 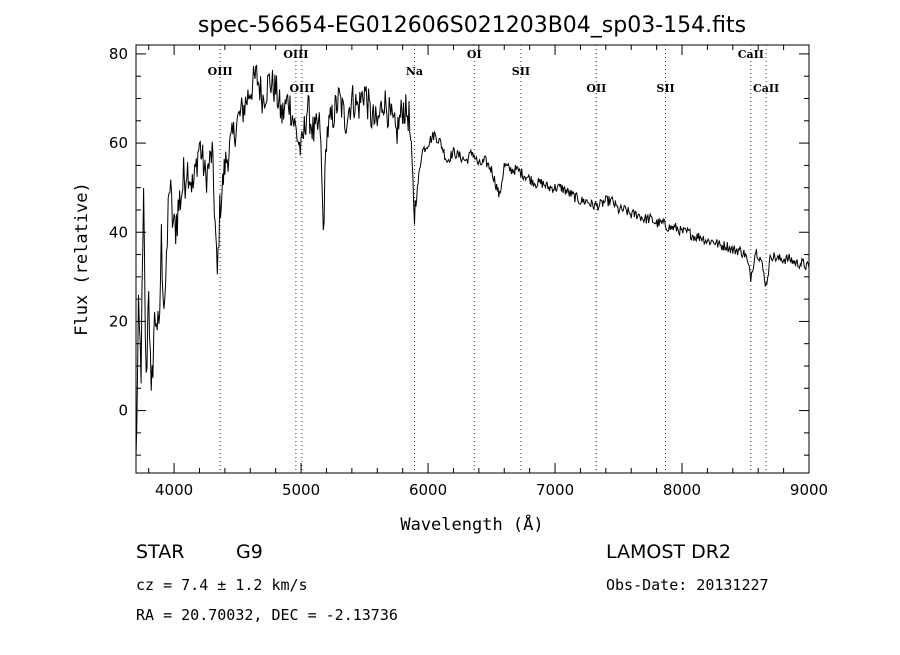 What do you see at coordinates (82, 259) in the screenshot?
I see `y-axis-label: Flux (relative)` at bounding box center [82, 259].